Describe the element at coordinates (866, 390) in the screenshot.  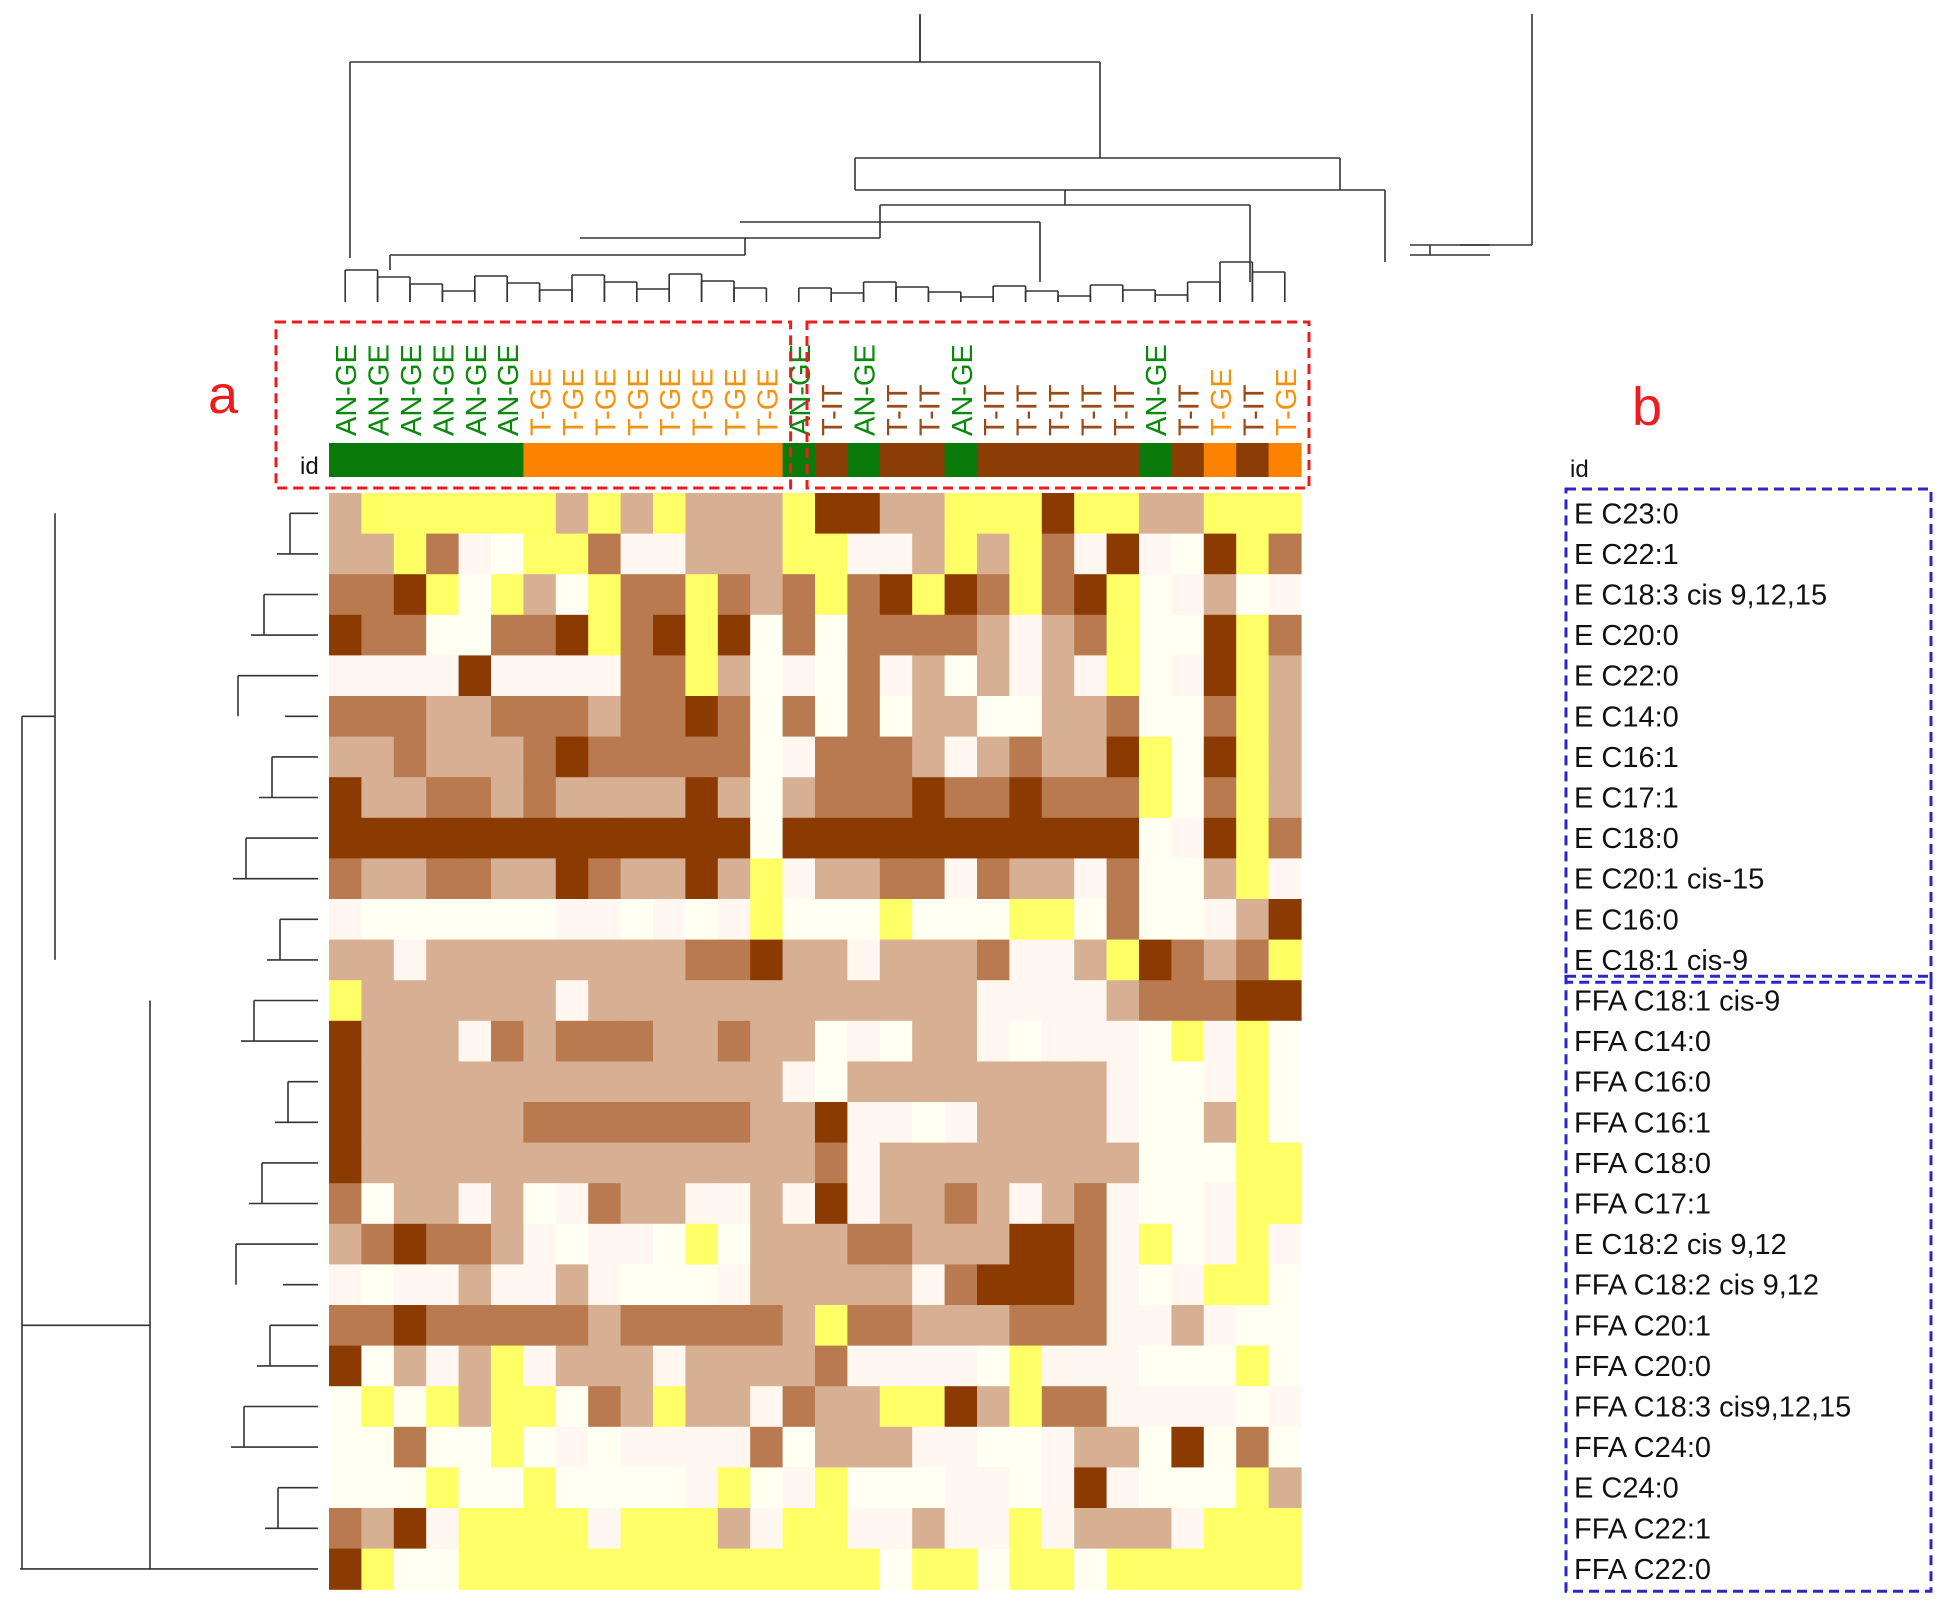
I see `column-label: AN-GE` at that location.